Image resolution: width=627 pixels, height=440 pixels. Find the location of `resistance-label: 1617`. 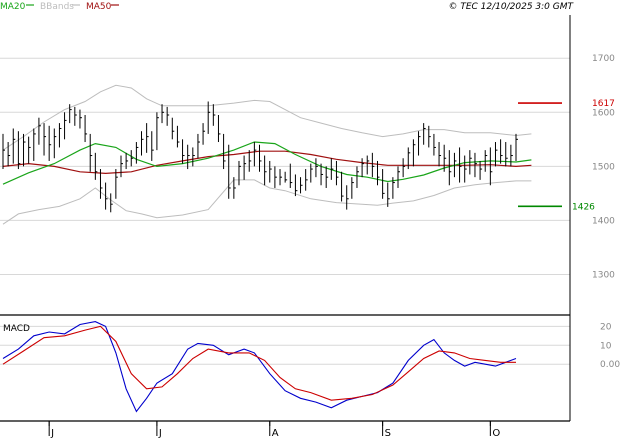

resistance-label: 1617 is located at coordinates (603, 104).